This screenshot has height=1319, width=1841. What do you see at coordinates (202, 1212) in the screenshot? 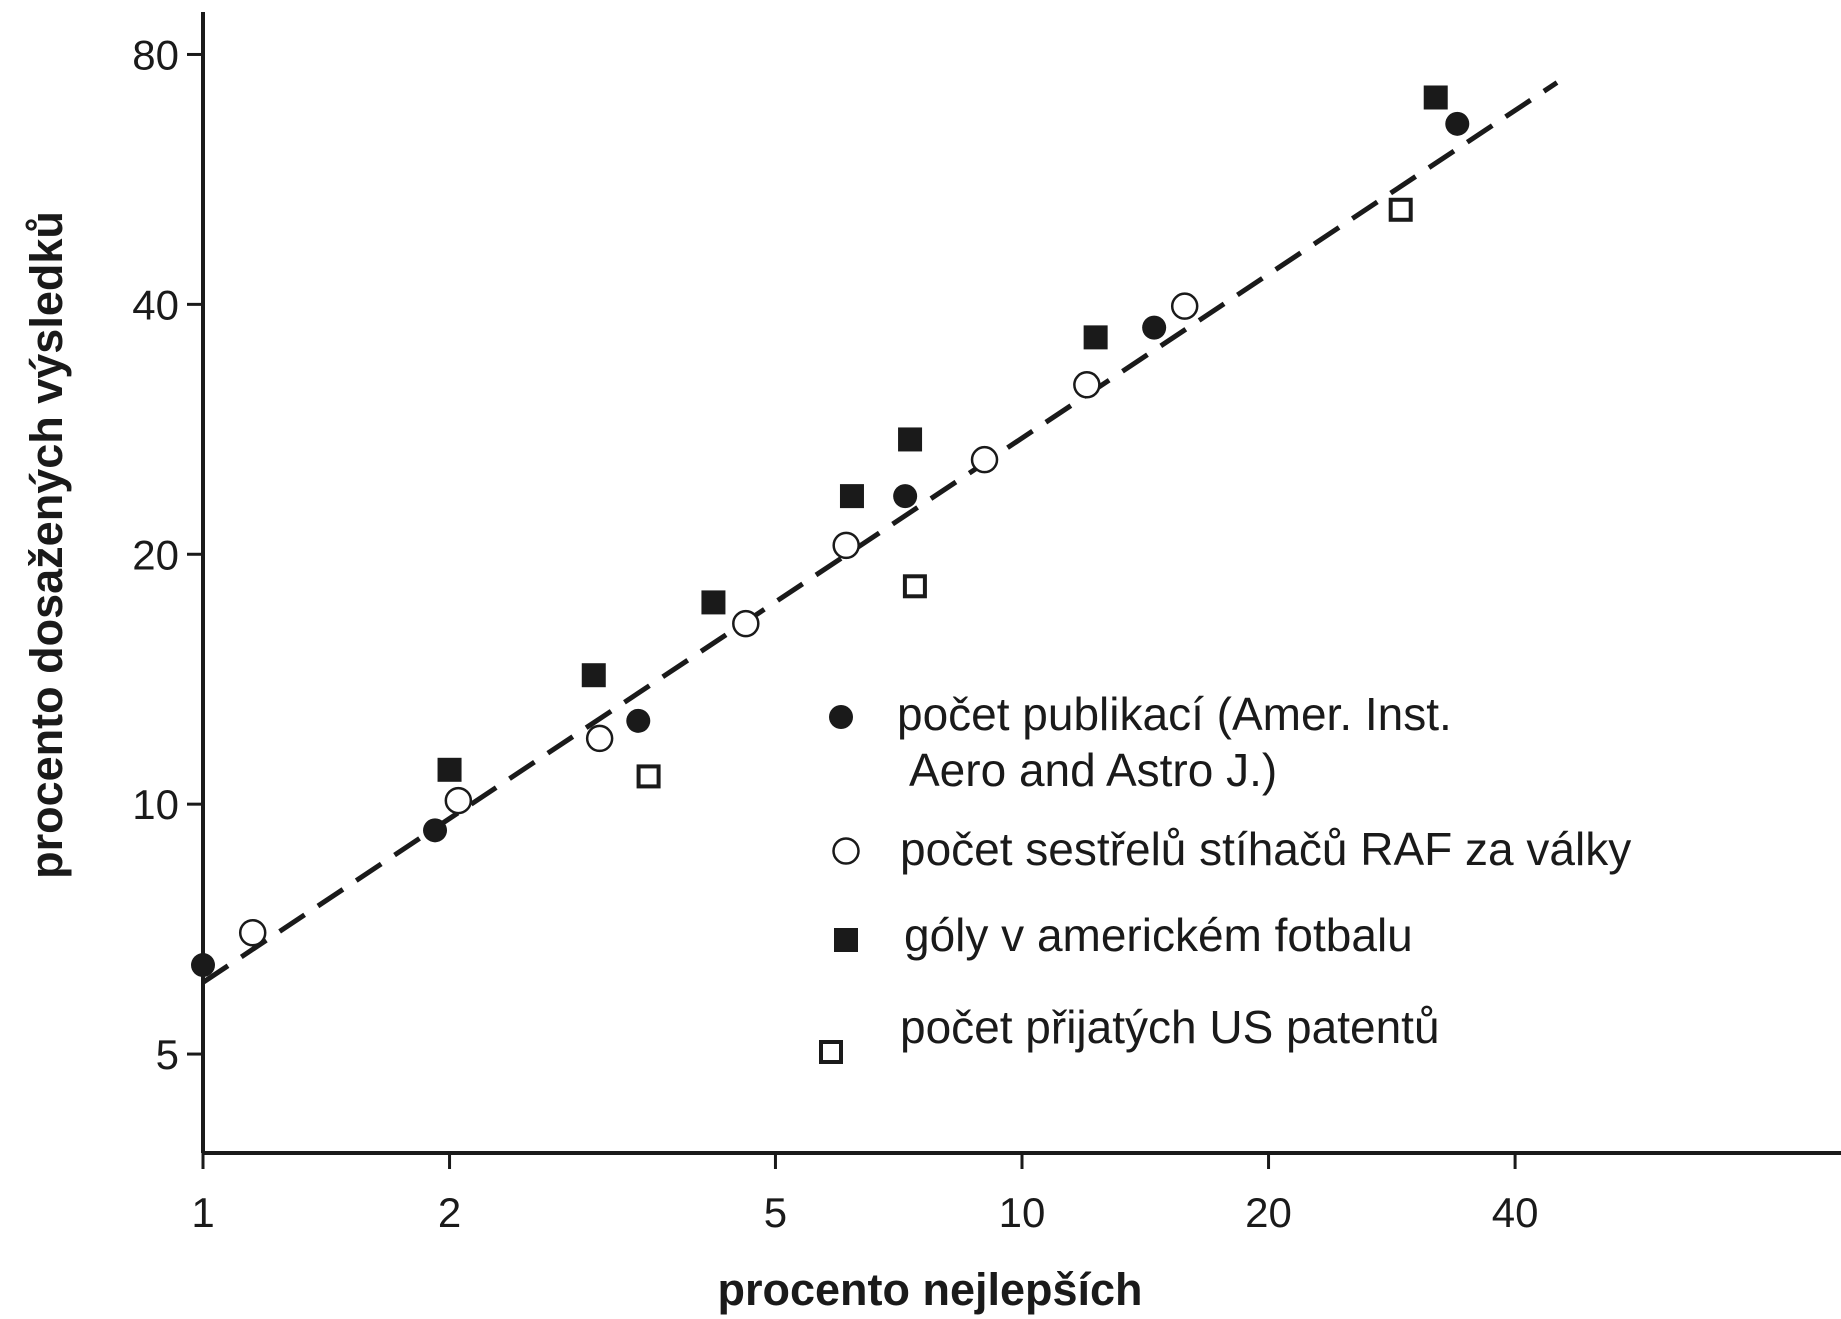
I see `x-tick-label: 1` at bounding box center [202, 1212].